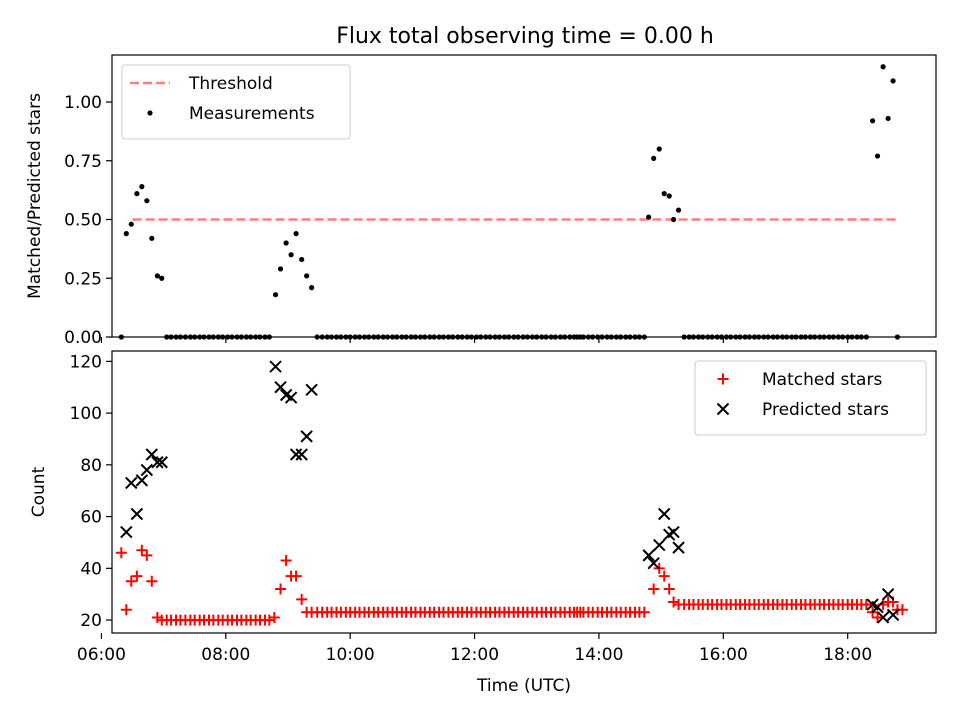 The width and height of the screenshot is (960, 720). Describe the element at coordinates (35, 196) in the screenshot. I see `y-axis-label: Matched/Predicted stars` at that location.